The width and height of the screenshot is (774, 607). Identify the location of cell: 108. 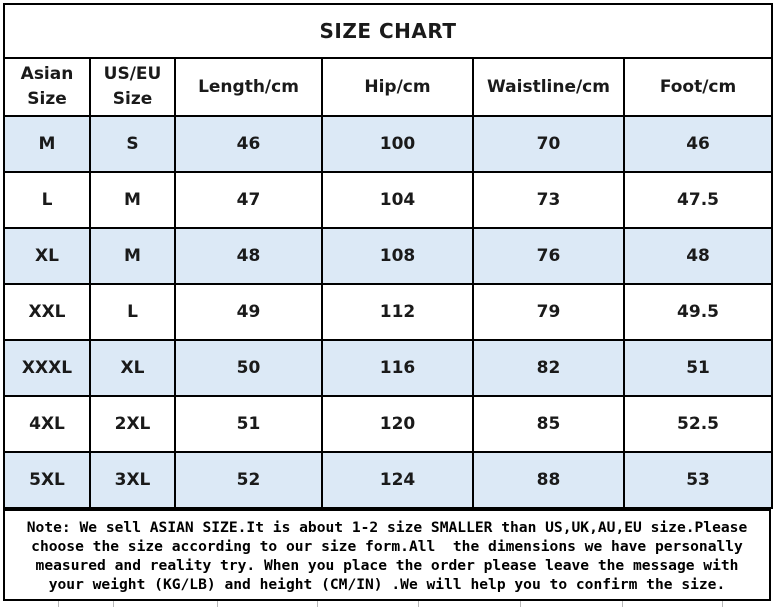
(397, 256).